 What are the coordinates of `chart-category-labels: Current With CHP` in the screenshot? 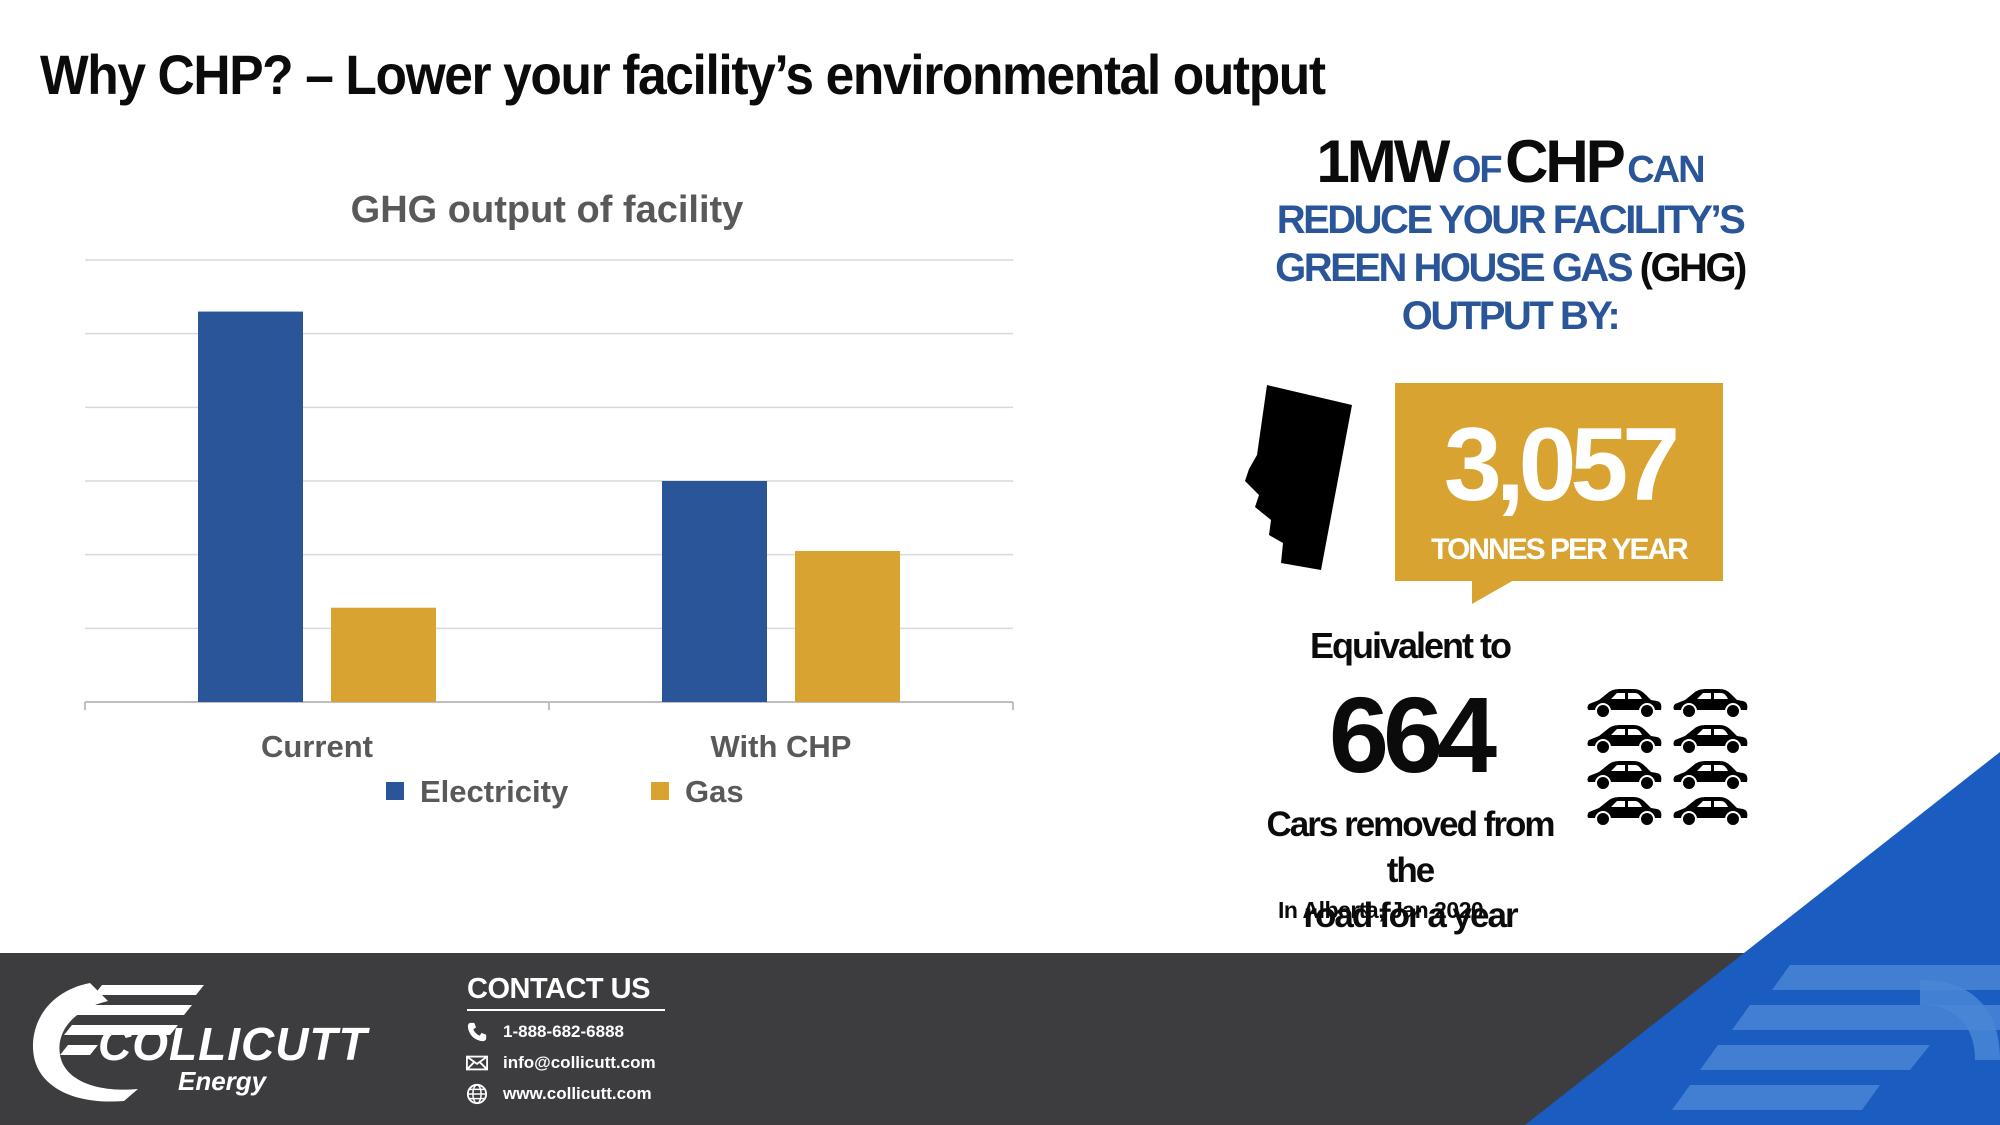 It's located at (556, 746).